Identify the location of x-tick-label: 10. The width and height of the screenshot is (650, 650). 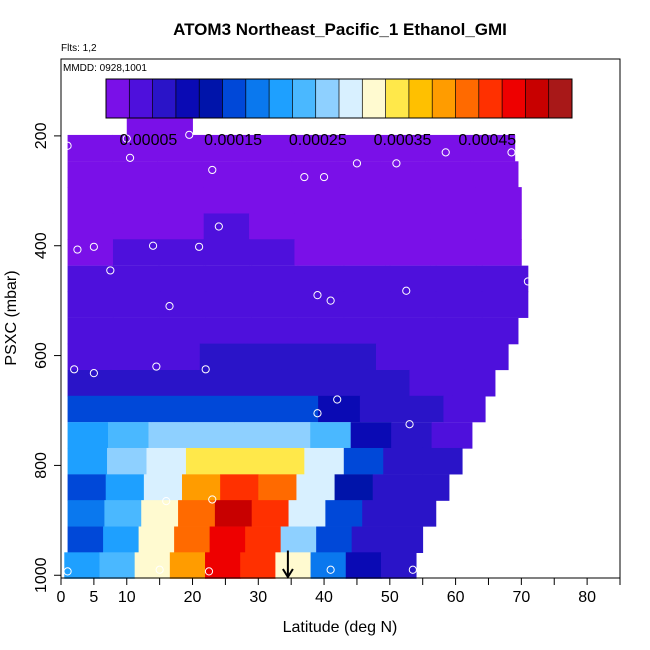
(127, 597).